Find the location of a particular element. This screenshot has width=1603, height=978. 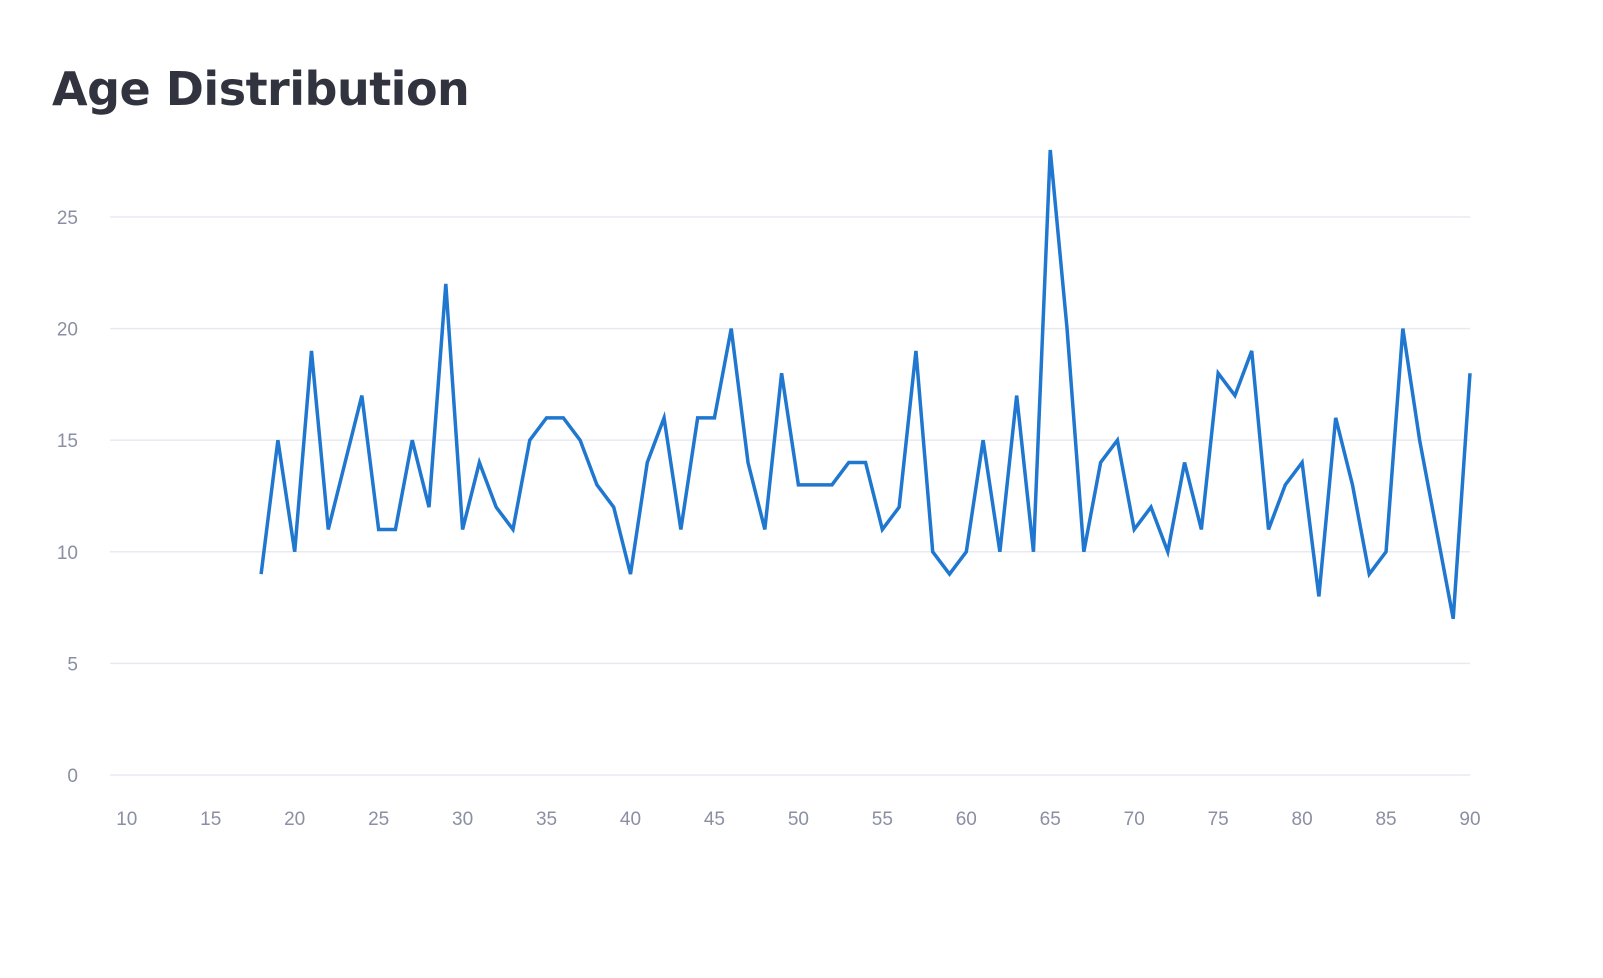

x-tick-label: 50 is located at coordinates (798, 819).